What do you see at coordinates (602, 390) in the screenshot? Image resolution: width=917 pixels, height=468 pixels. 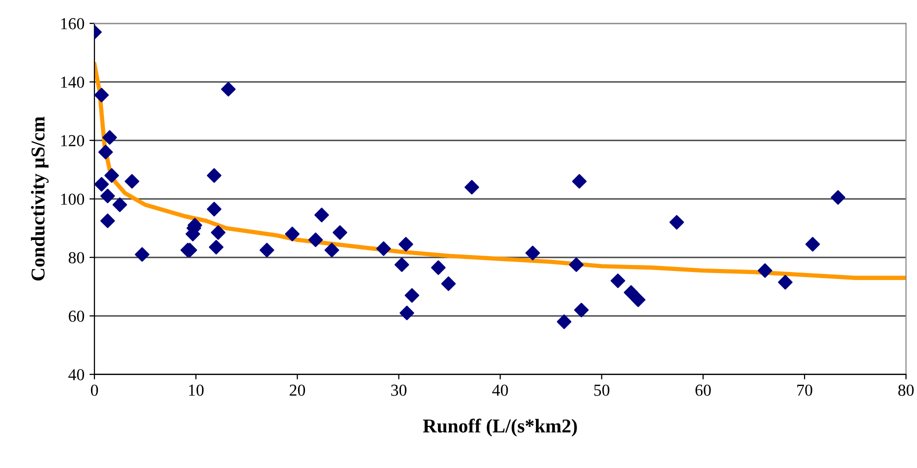 I see `x-tick-label: 50` at bounding box center [602, 390].